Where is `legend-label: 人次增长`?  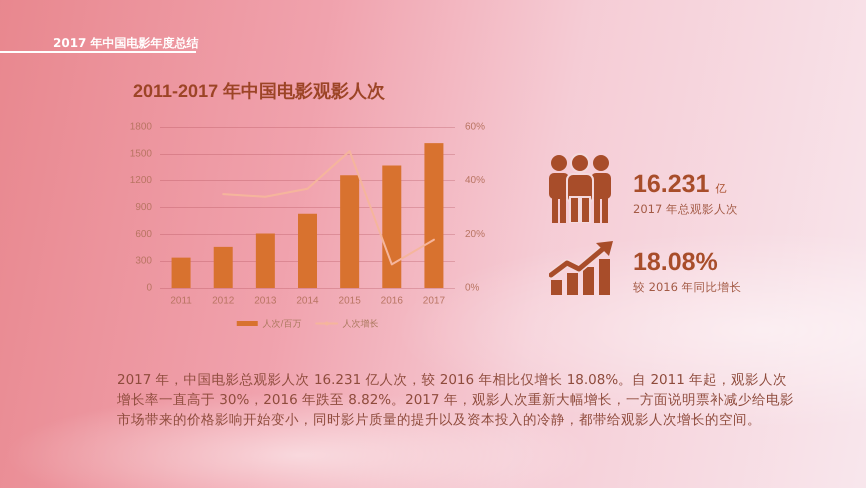 legend-label: 人次增长 is located at coordinates (360, 323).